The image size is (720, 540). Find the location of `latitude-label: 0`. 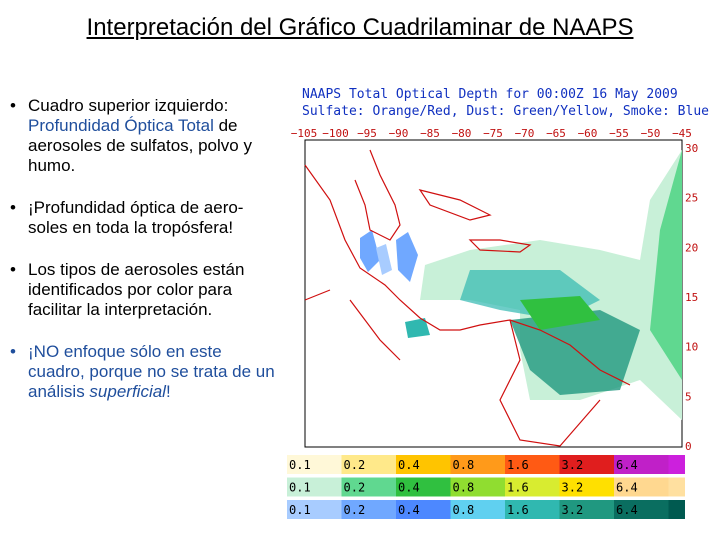

latitude-label: 0 is located at coordinates (688, 446).